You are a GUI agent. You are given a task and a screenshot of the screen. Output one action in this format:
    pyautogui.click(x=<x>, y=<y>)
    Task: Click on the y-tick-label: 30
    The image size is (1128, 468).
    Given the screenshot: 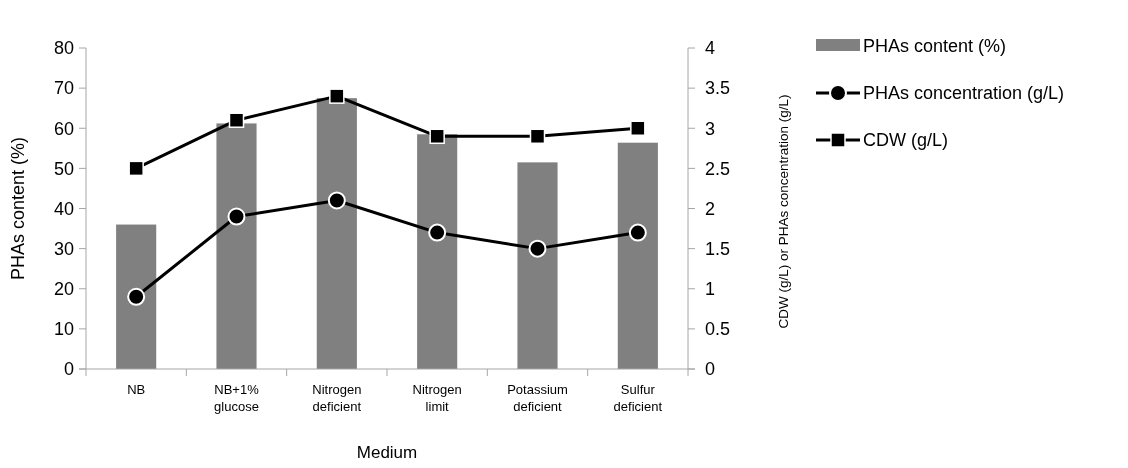 What is the action you would take?
    pyautogui.click(x=63, y=248)
    